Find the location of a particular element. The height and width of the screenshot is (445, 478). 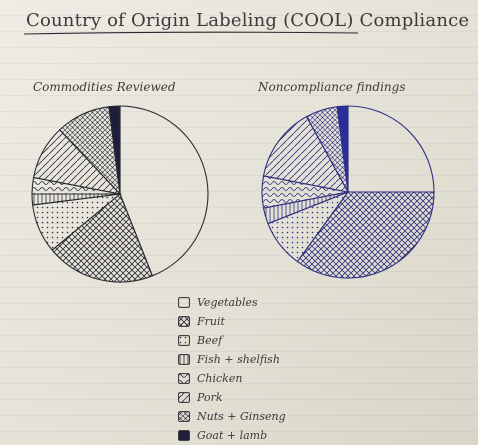

pie-slice-pork is located at coordinates (306, 154).